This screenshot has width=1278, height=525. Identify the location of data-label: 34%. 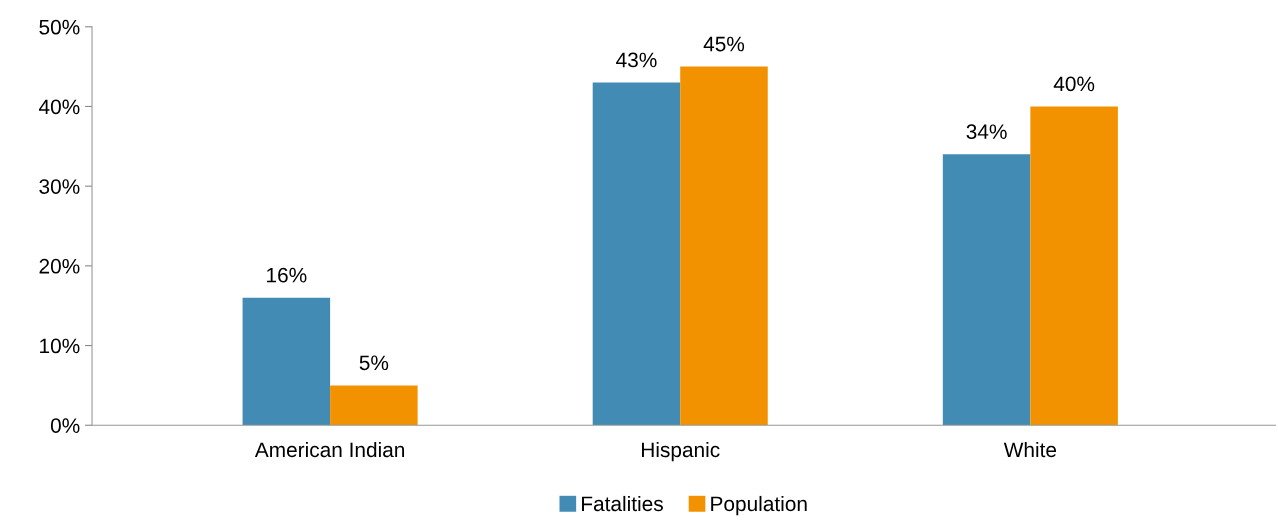
(986, 132).